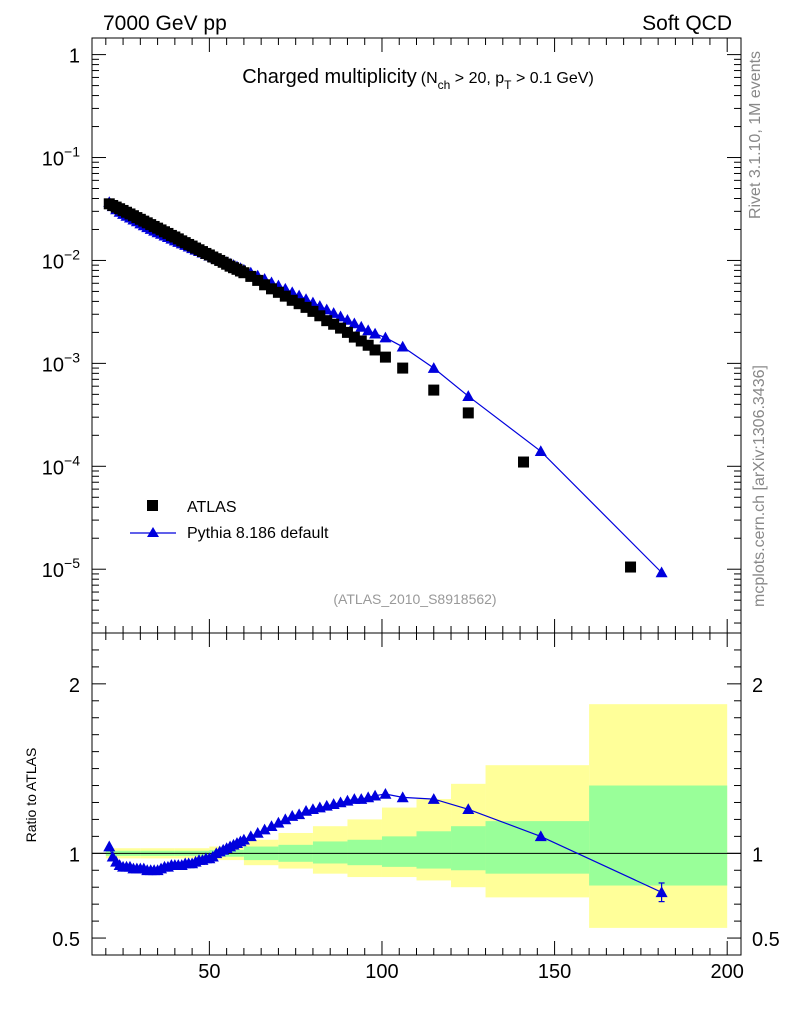 The image size is (786, 1024). What do you see at coordinates (727, 972) in the screenshot?
I see `x-tick-label: 200` at bounding box center [727, 972].